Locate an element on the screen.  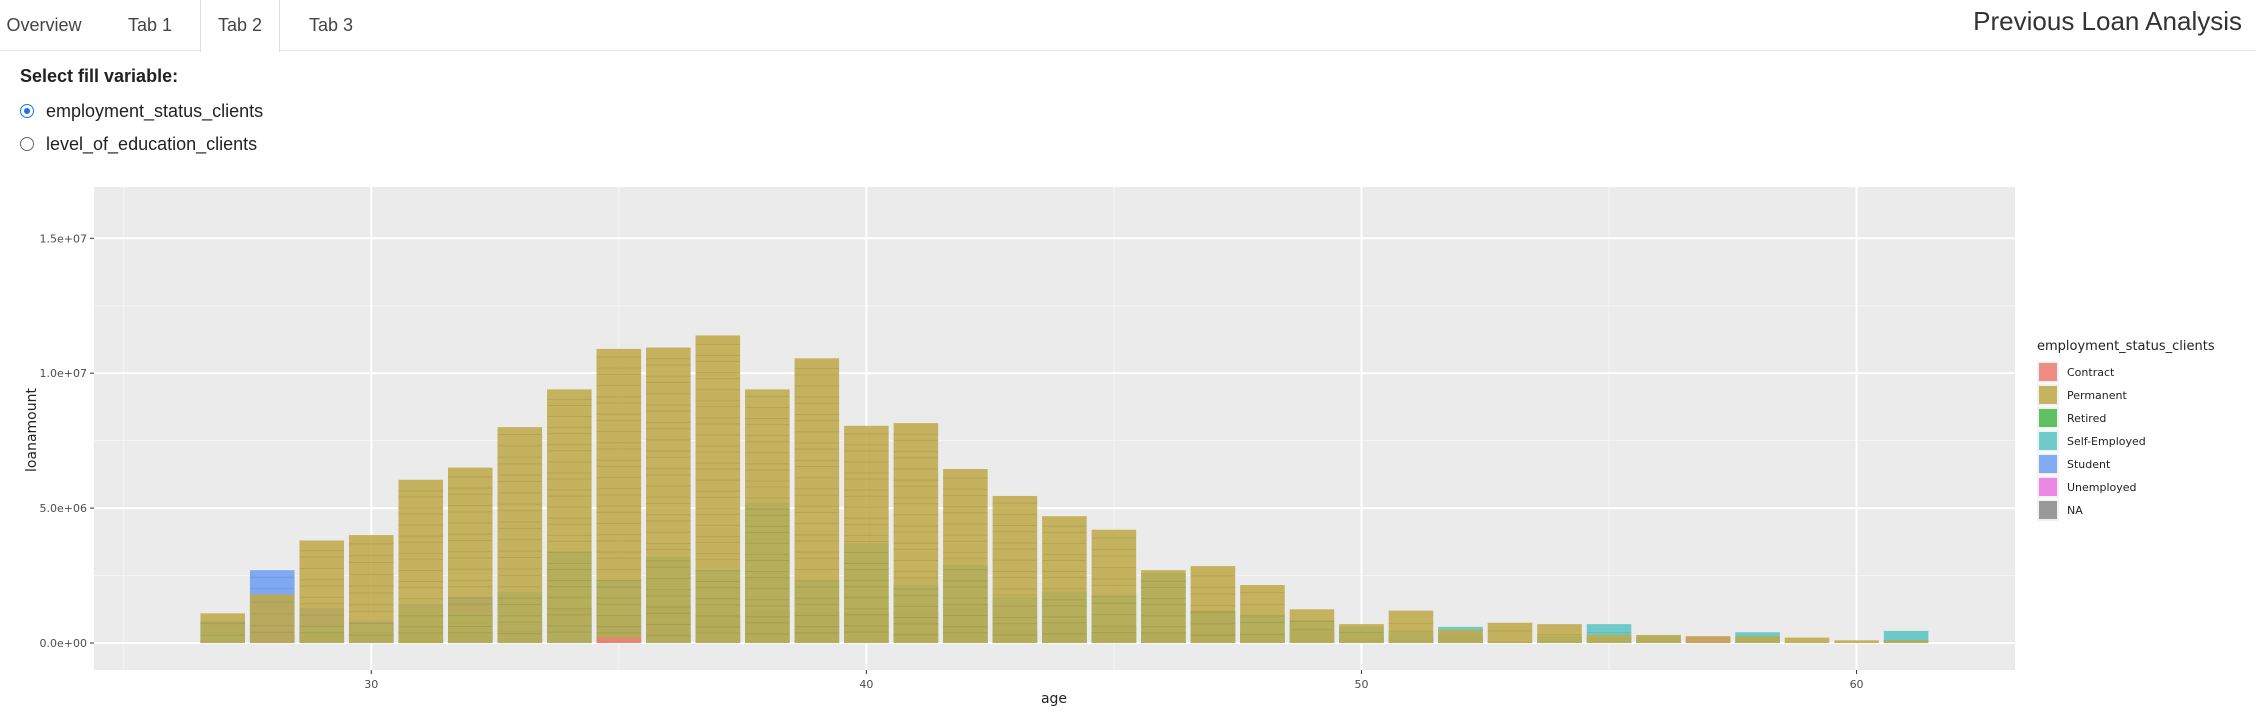
y-tick-label: 1.0e+07 is located at coordinates (63, 373).